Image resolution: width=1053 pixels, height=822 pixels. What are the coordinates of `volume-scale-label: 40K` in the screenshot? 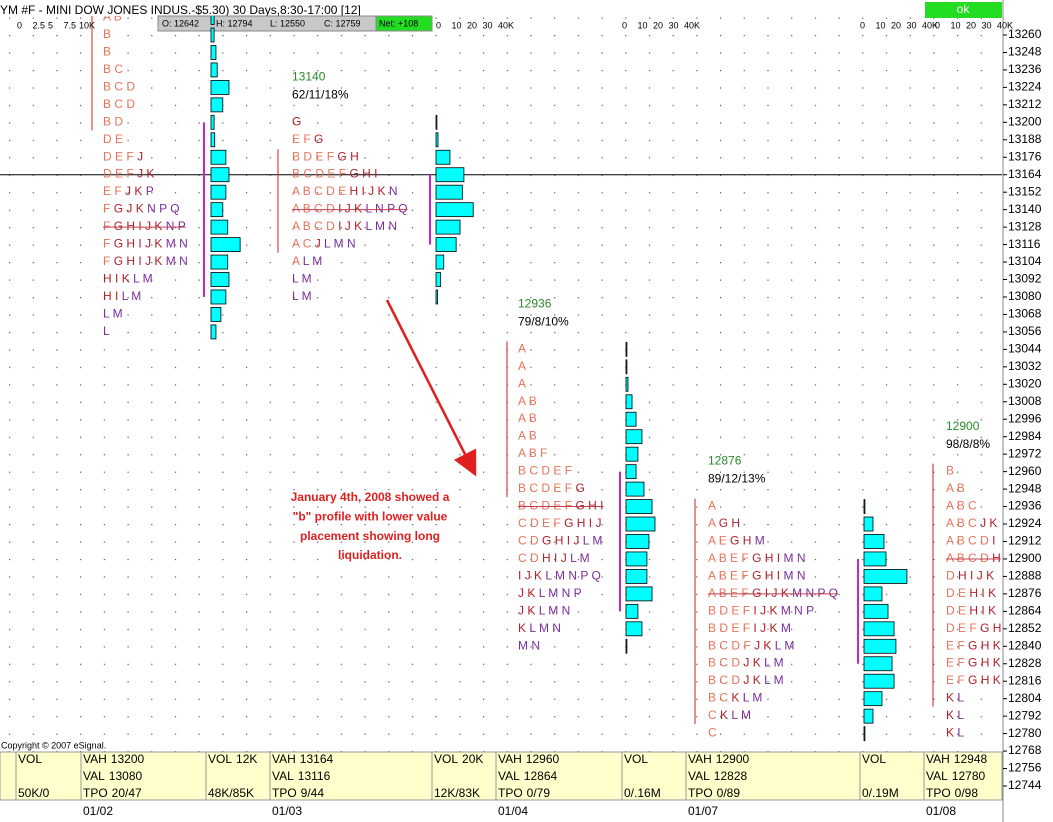 It's located at (930, 25).